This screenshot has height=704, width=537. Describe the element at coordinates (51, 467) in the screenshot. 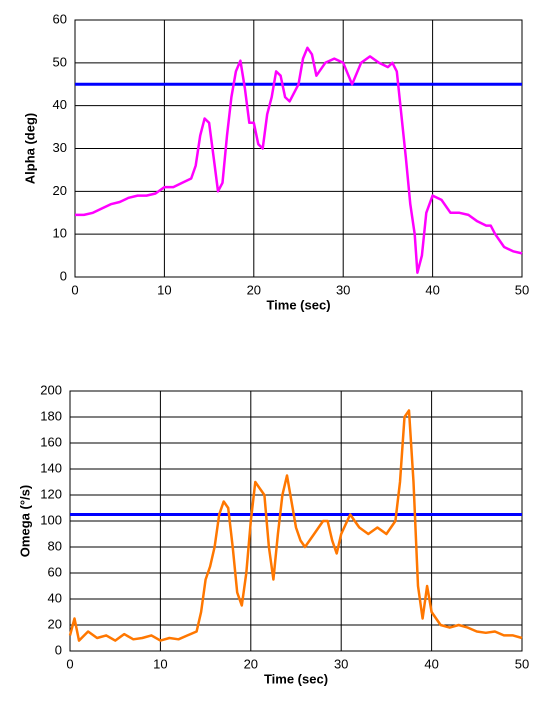

I see `y-tick-label: 140` at that location.